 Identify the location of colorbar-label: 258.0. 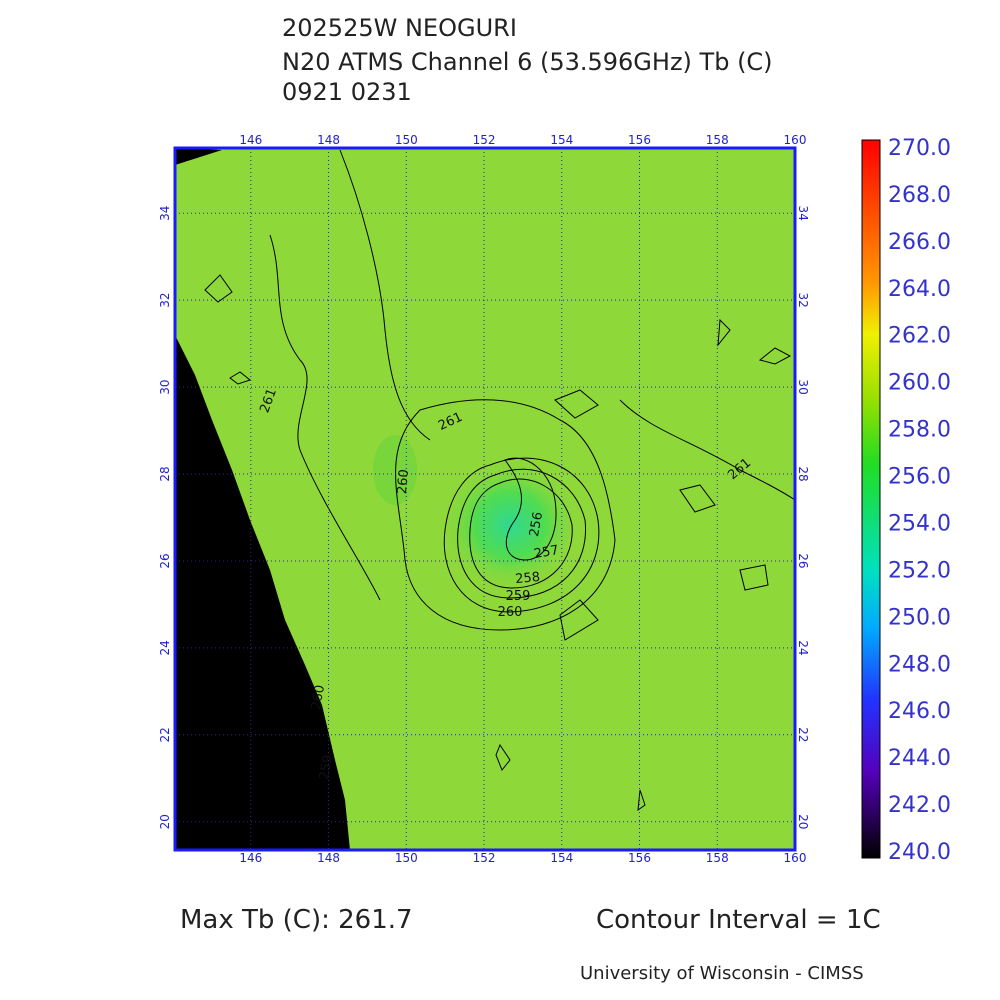
(919, 430).